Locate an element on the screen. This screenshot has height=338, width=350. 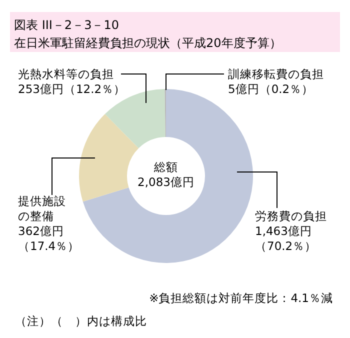
slice-label: 労務費の負担 is located at coordinates (291, 216).